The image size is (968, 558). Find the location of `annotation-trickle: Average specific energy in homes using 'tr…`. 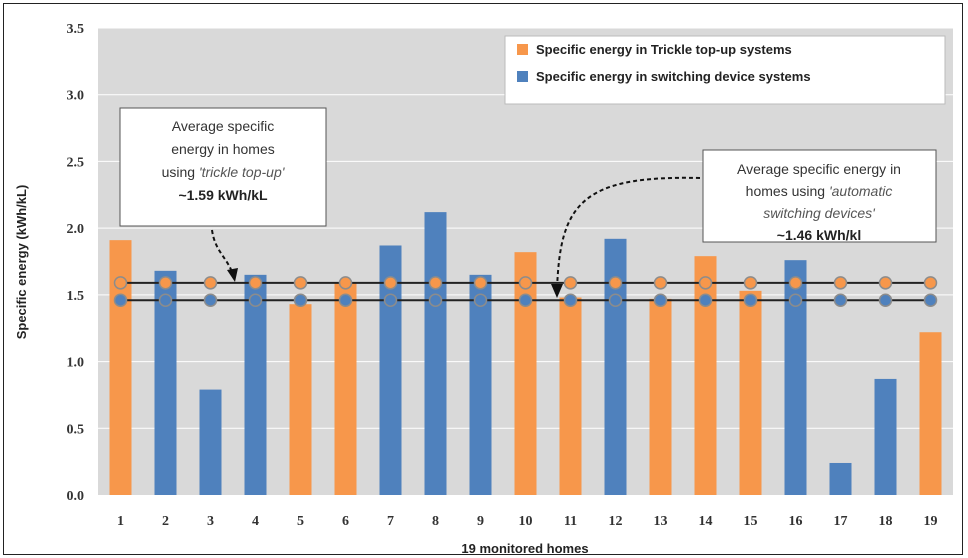

annotation-trickle: Average specific energy in homes using 'tr… is located at coordinates (223, 194).